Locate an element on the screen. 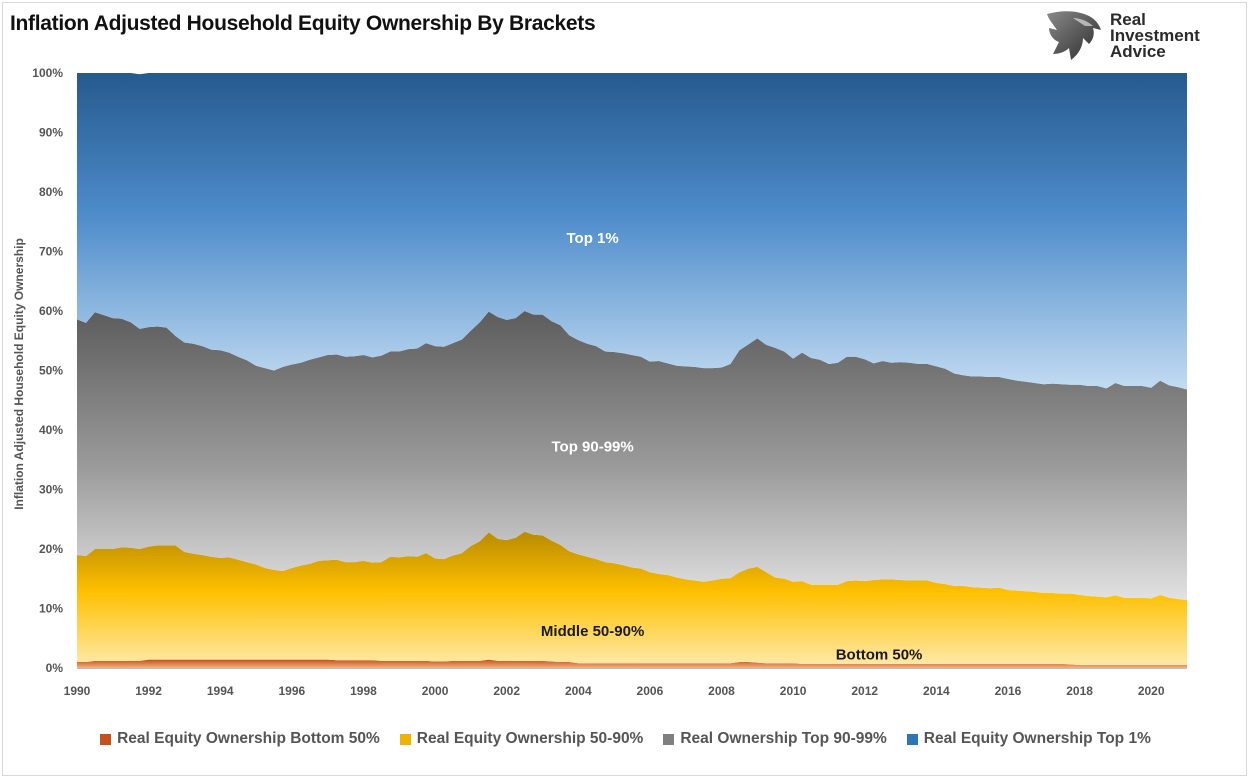 This screenshot has width=1251, height=780. x-tick-label: 2012 is located at coordinates (864, 691).